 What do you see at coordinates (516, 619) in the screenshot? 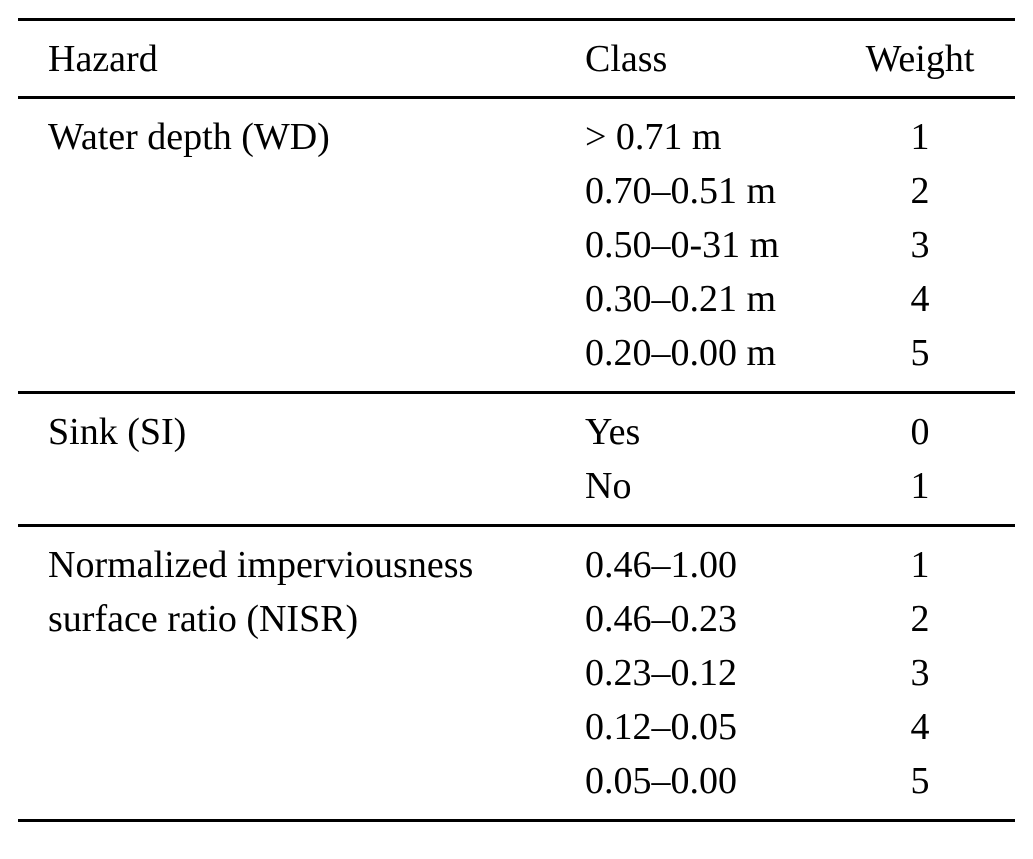
I see `table-row: 0.46–0.23 2` at bounding box center [516, 619].